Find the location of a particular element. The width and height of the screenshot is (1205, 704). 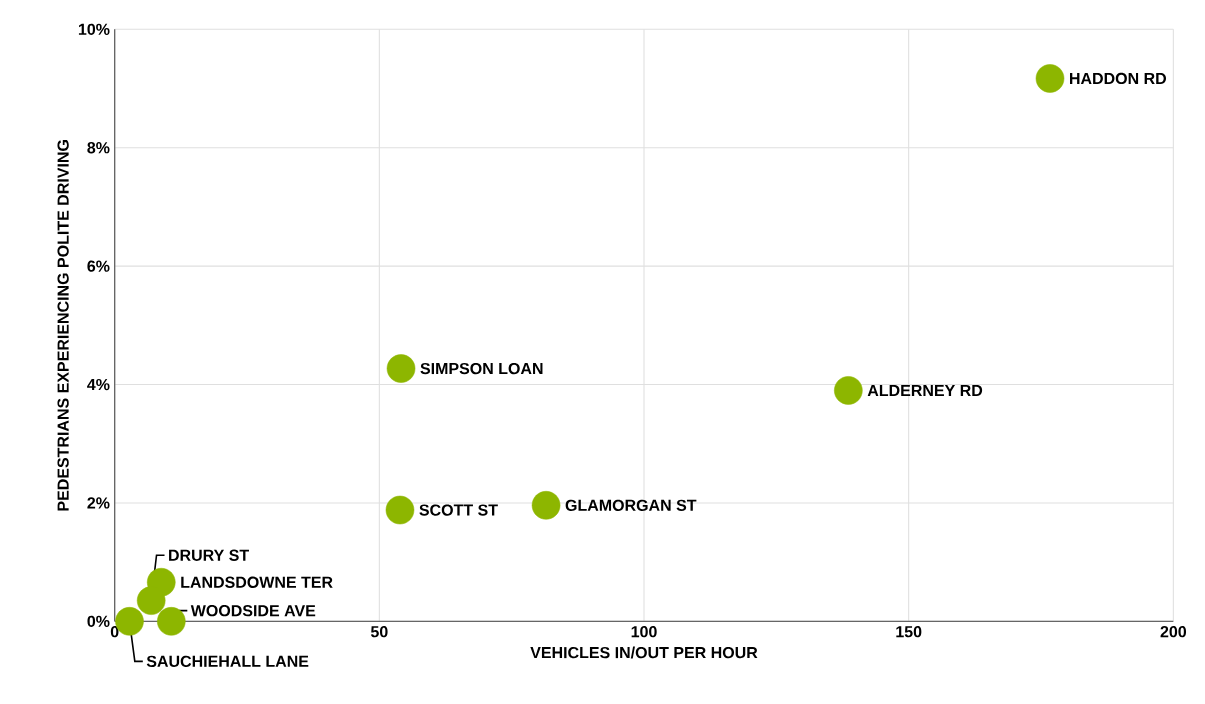

annotation: HADDON RD is located at coordinates (1118, 78).